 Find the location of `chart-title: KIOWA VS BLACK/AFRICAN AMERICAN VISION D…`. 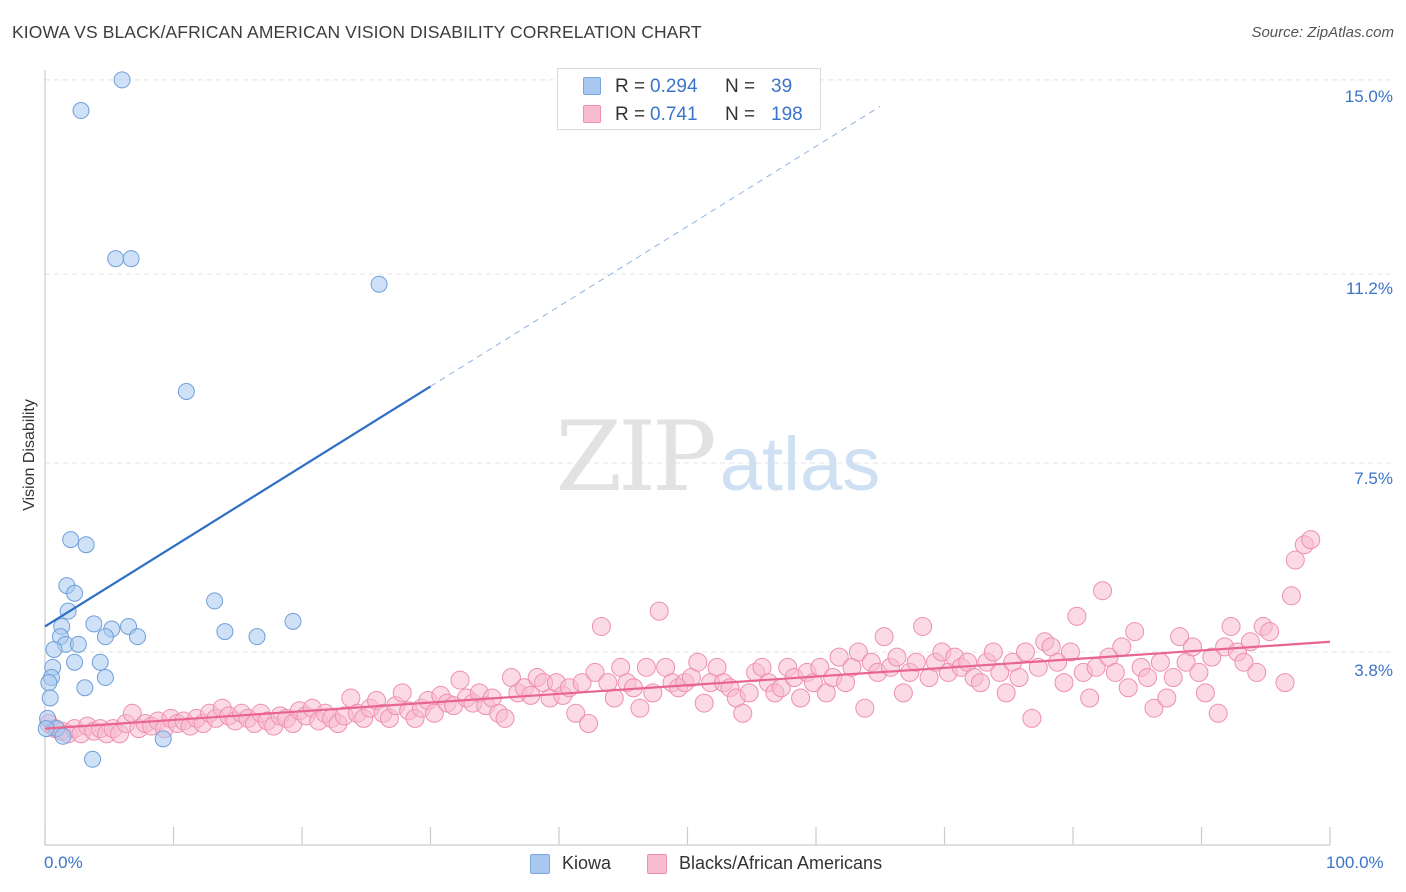

chart-title: KIOWA VS BLACK/AFRICAN AMERICAN VISION D… is located at coordinates (357, 32).